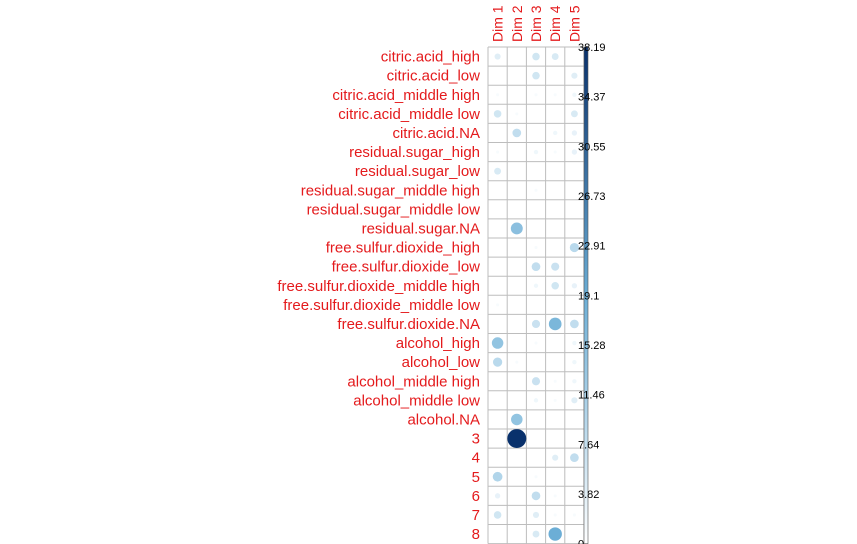 The height and width of the screenshot is (544, 857). What do you see at coordinates (409, 114) in the screenshot?
I see `row-label: citric.acid_middle low` at bounding box center [409, 114].